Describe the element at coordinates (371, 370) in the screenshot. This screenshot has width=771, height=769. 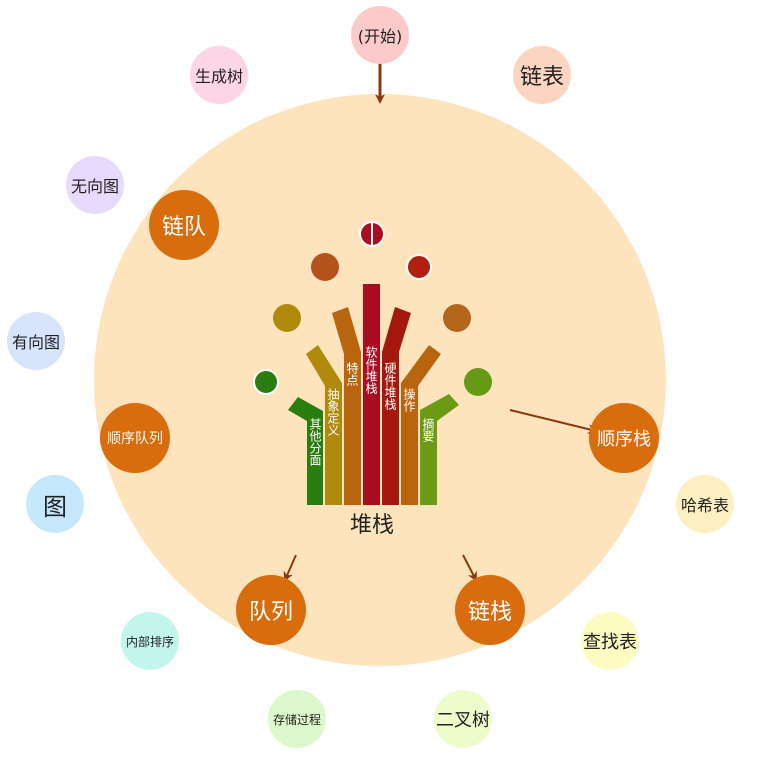
I see `bar-label-software-stack: 软件堆栈` at that location.